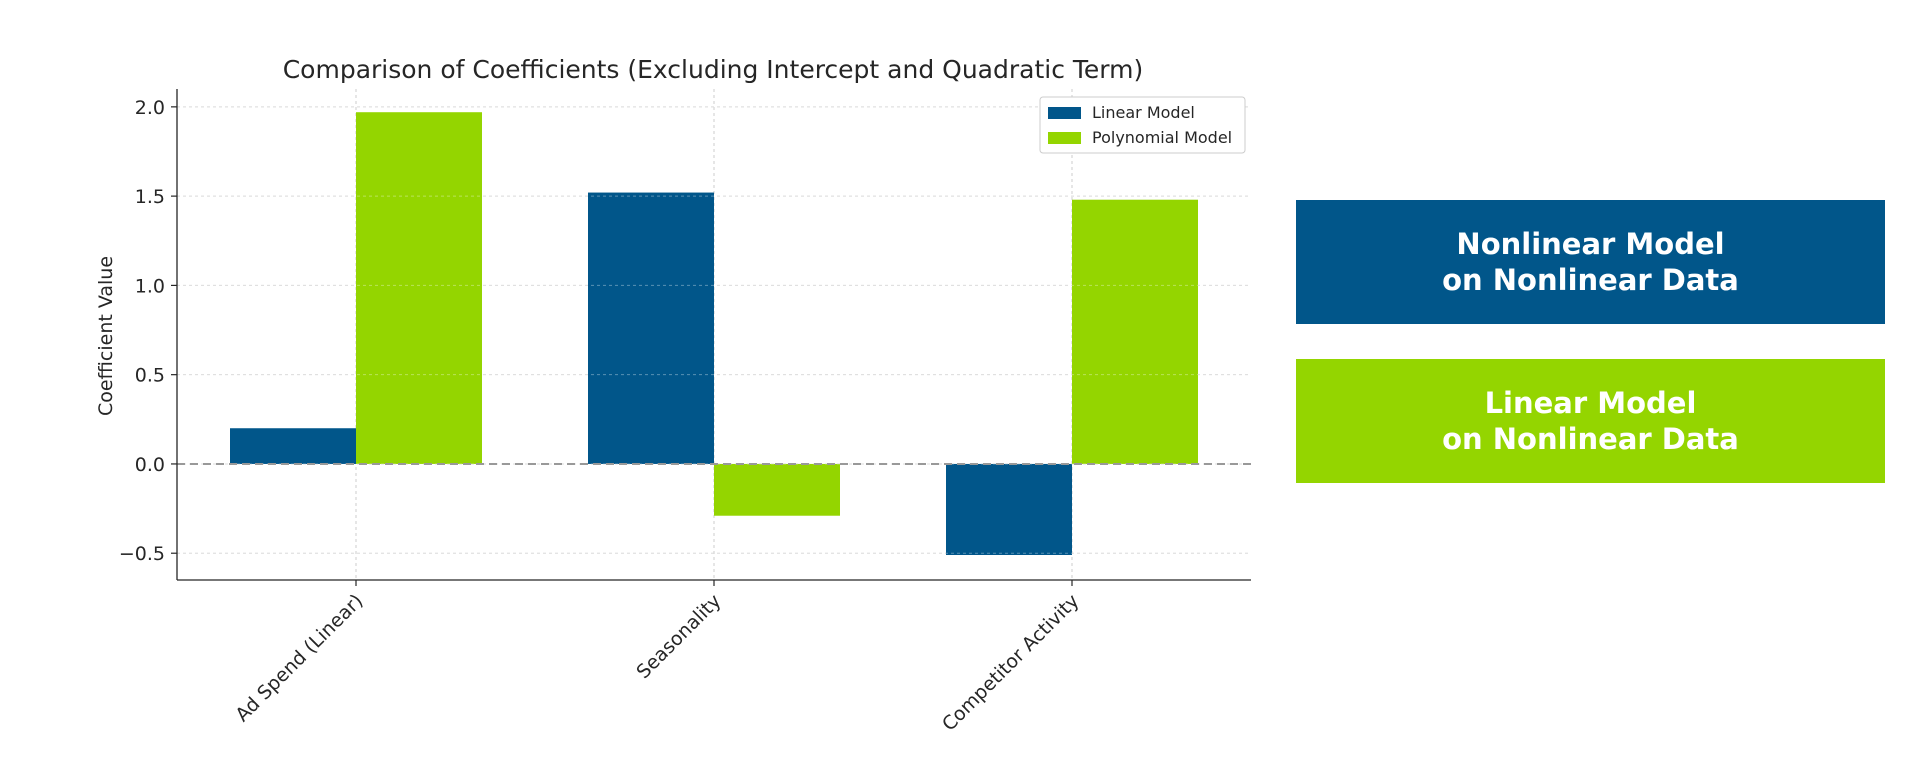  Describe the element at coordinates (1011, 663) in the screenshot. I see `x-tick-label: Competitor Activity` at that location.